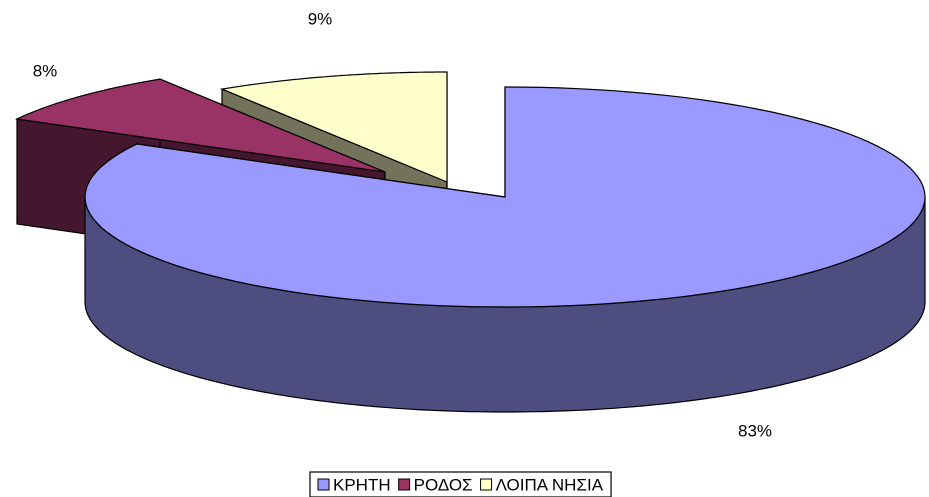 This screenshot has height=497, width=929. What do you see at coordinates (443, 484) in the screenshot?
I see `legend-label: ΡΟΔΟΣ` at bounding box center [443, 484].